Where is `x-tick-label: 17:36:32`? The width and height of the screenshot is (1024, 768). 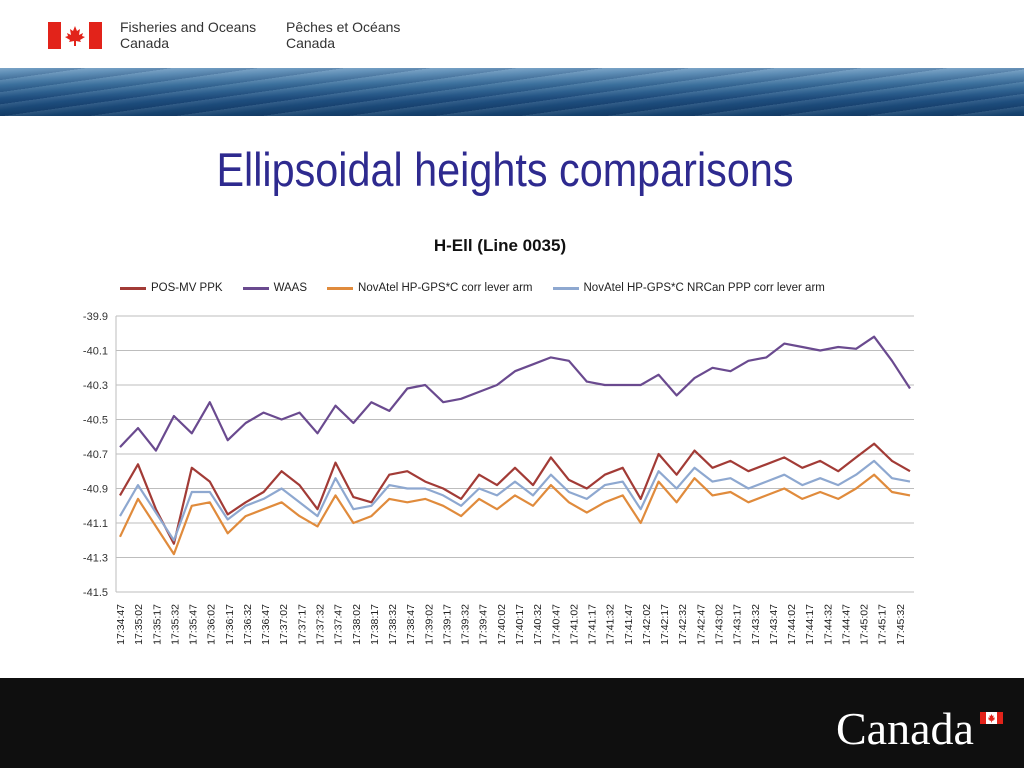 x-tick-label: 17:36:32 is located at coordinates (248, 624).